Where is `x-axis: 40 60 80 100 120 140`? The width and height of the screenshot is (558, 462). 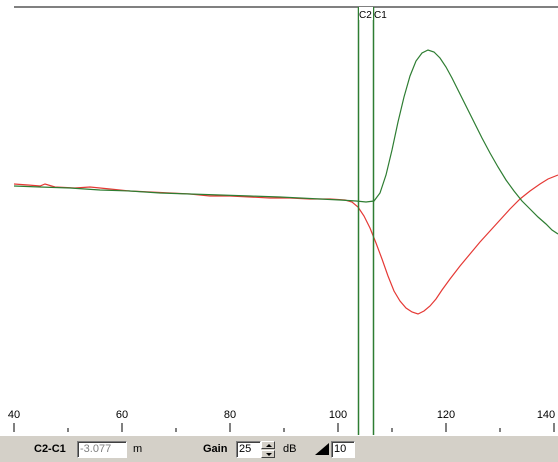
x-axis: 40 60 80 100 120 140 is located at coordinates (281, 420).